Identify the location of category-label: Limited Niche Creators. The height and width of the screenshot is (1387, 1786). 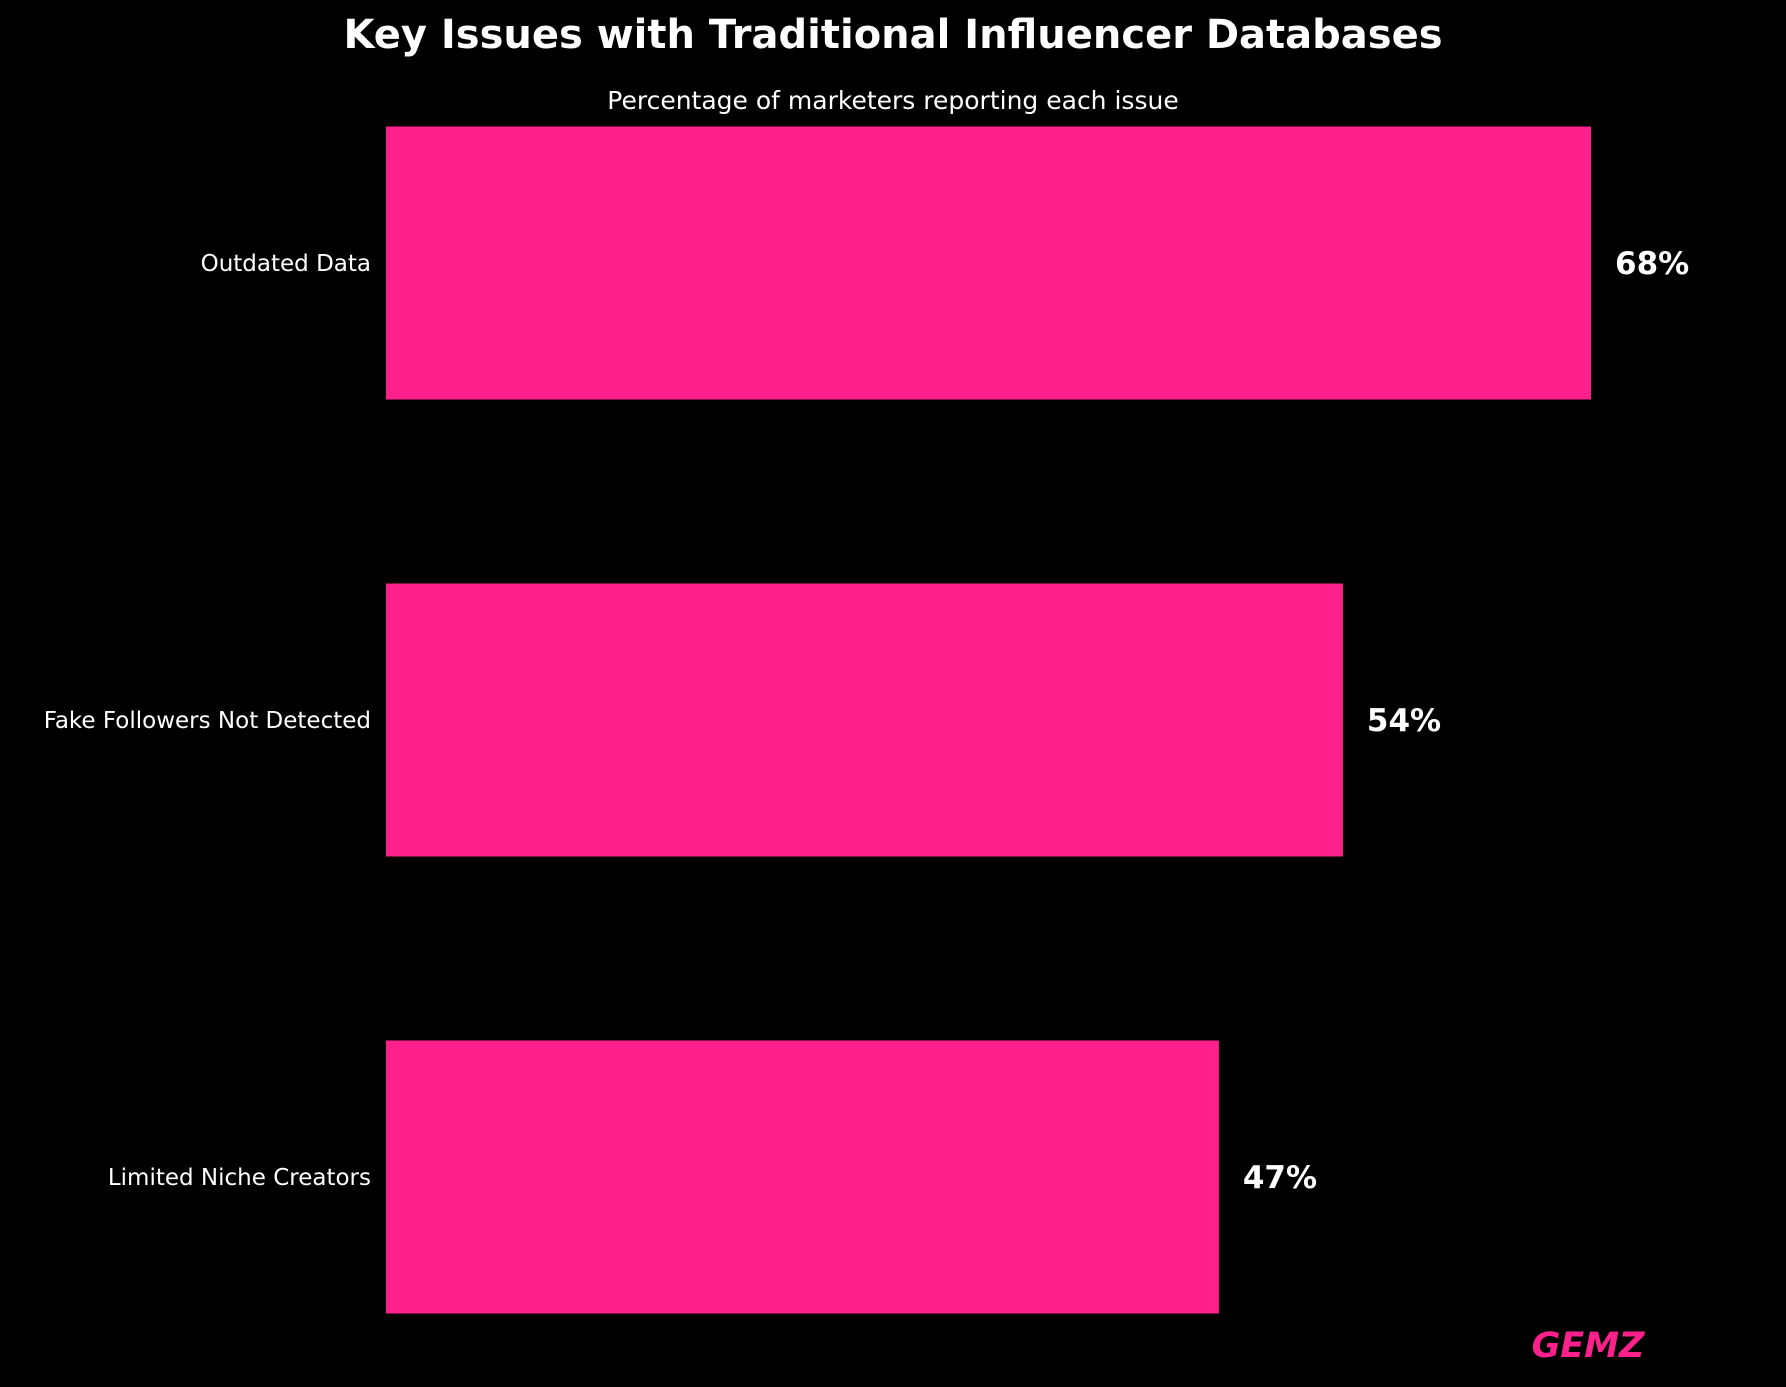
(239, 1178).